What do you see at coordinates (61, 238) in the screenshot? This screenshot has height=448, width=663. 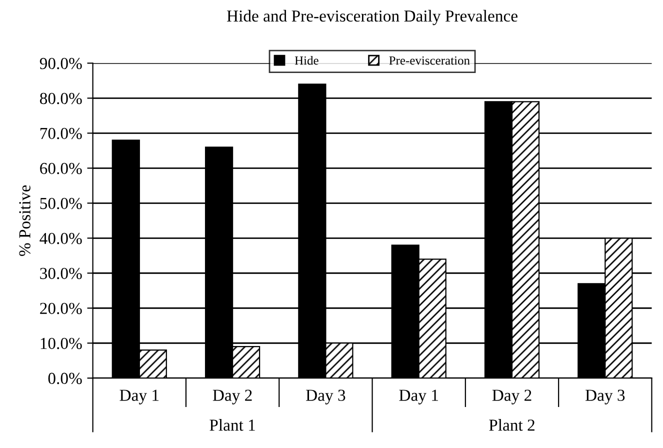 I see `y-tick-label: 40.0%` at bounding box center [61, 238].